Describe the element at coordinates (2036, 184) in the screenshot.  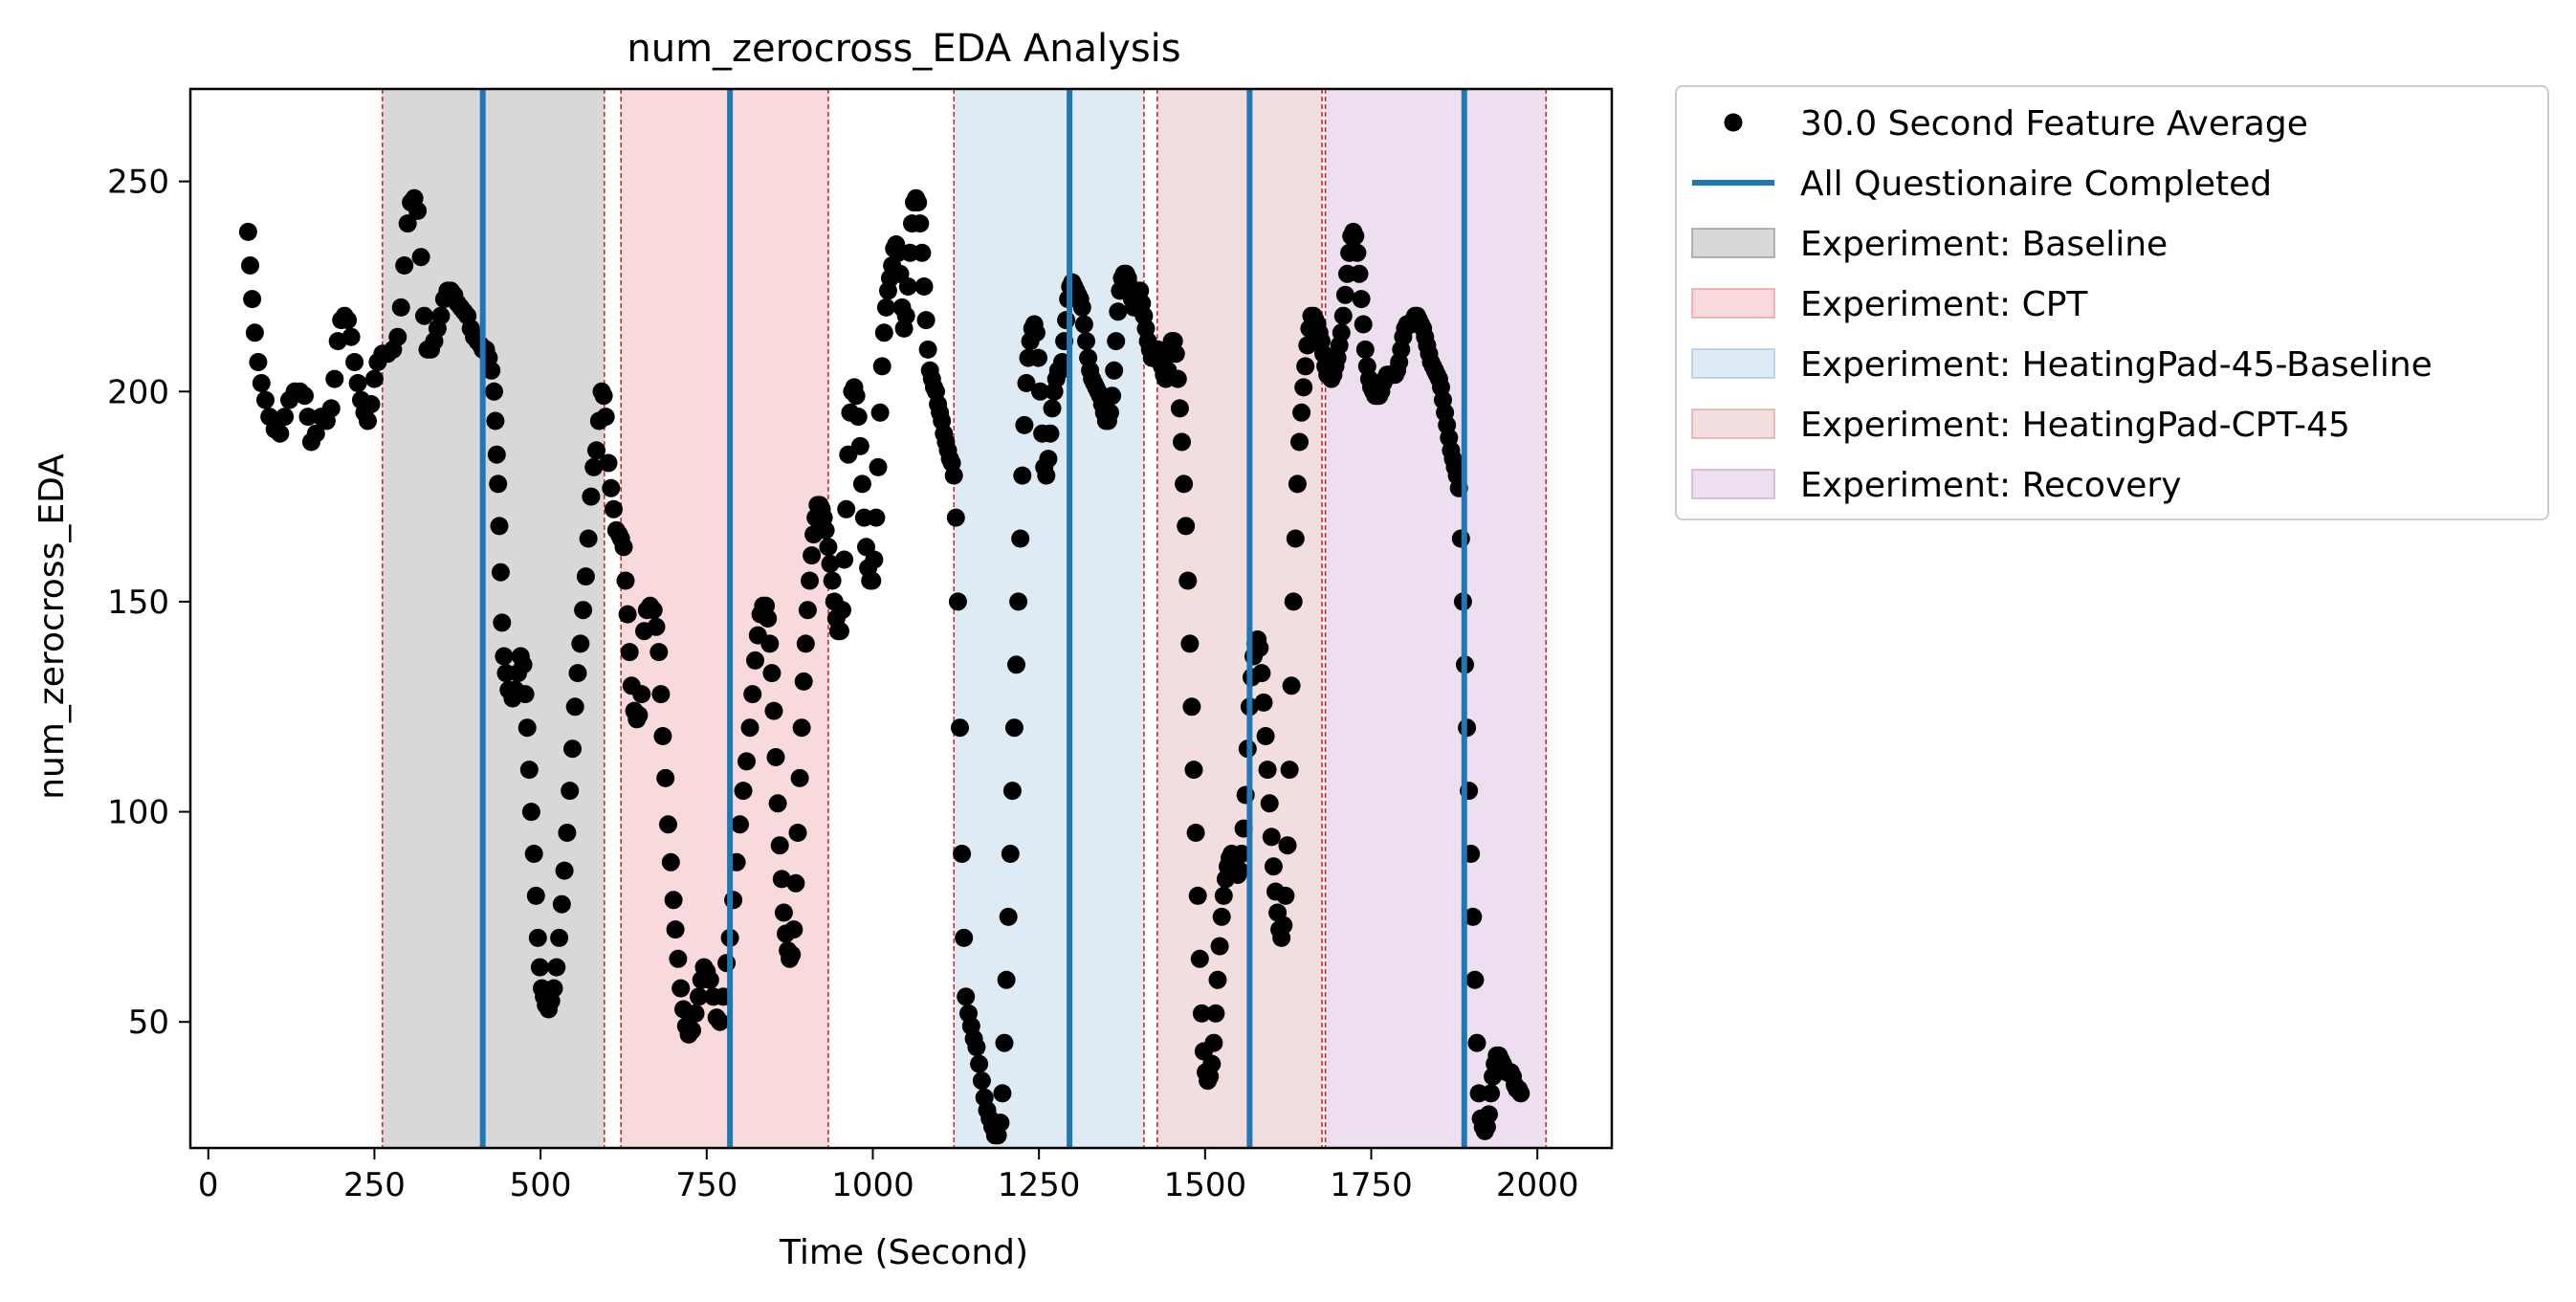
I see `legend-label-questionnaire: All Questionaire Completed` at that location.